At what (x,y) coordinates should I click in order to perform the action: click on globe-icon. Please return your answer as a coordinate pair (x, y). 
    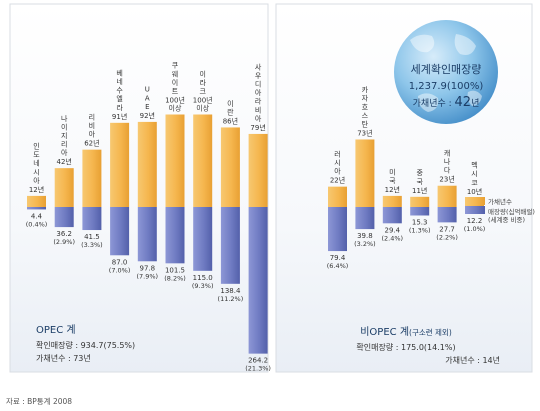
    Looking at the image, I should click on (446, 72).